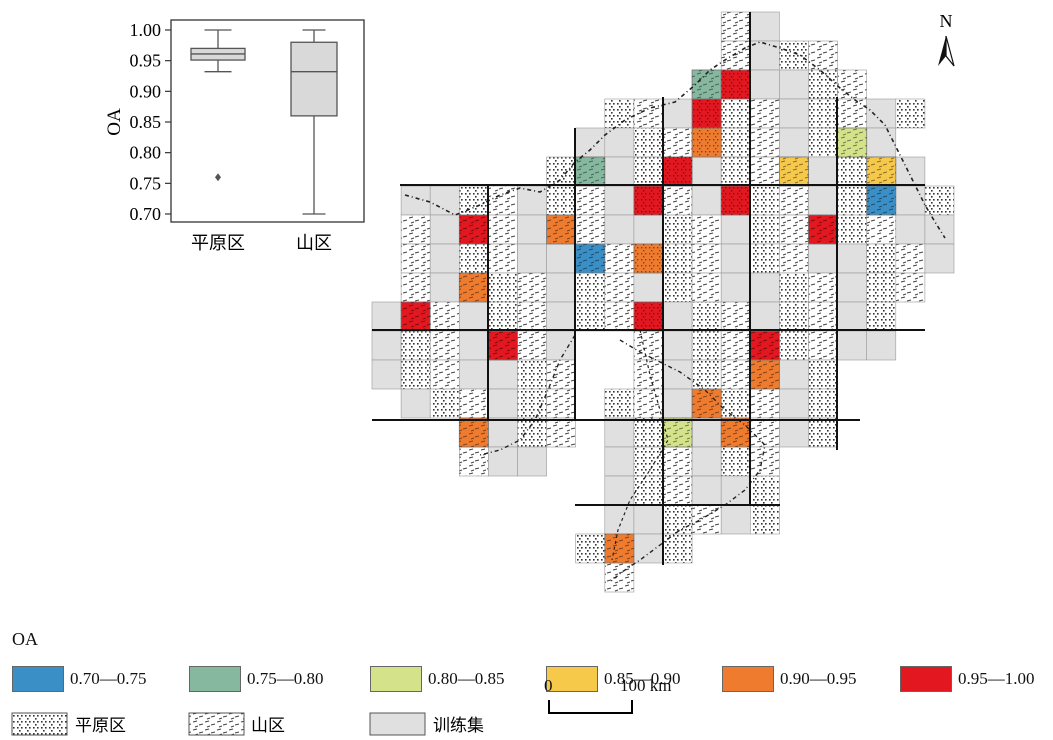 The image size is (1053, 740). Describe the element at coordinates (39, 724) in the screenshot. I see `legend-swatch-plain` at that location.